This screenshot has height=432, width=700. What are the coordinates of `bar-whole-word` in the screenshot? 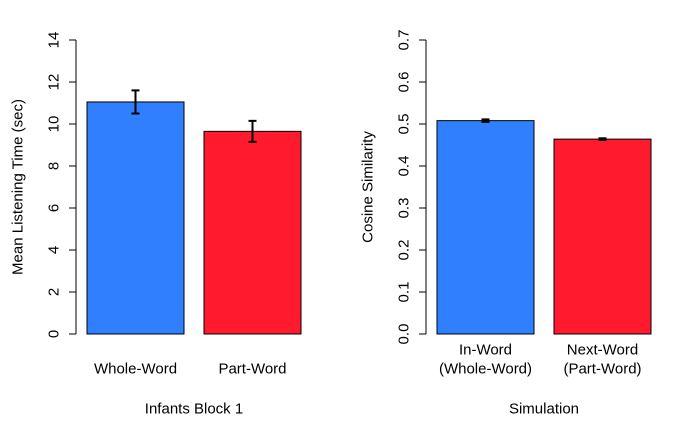 It's located at (135, 218).